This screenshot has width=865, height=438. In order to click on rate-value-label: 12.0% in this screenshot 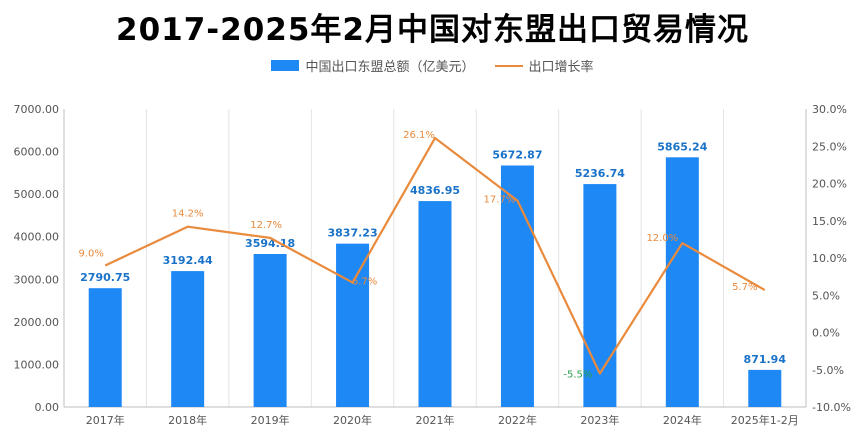, I will do `click(662, 238)`.